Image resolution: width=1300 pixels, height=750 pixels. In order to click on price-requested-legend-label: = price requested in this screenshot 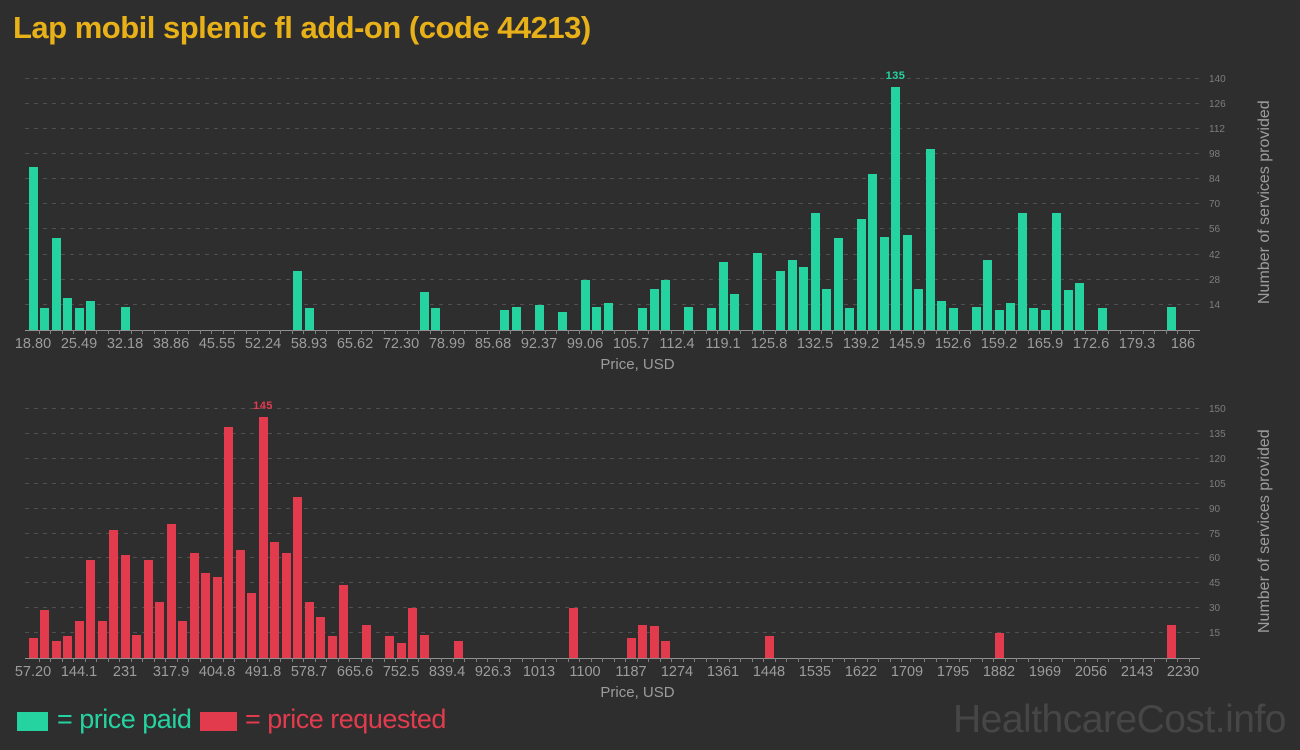, I will do `click(345, 719)`.